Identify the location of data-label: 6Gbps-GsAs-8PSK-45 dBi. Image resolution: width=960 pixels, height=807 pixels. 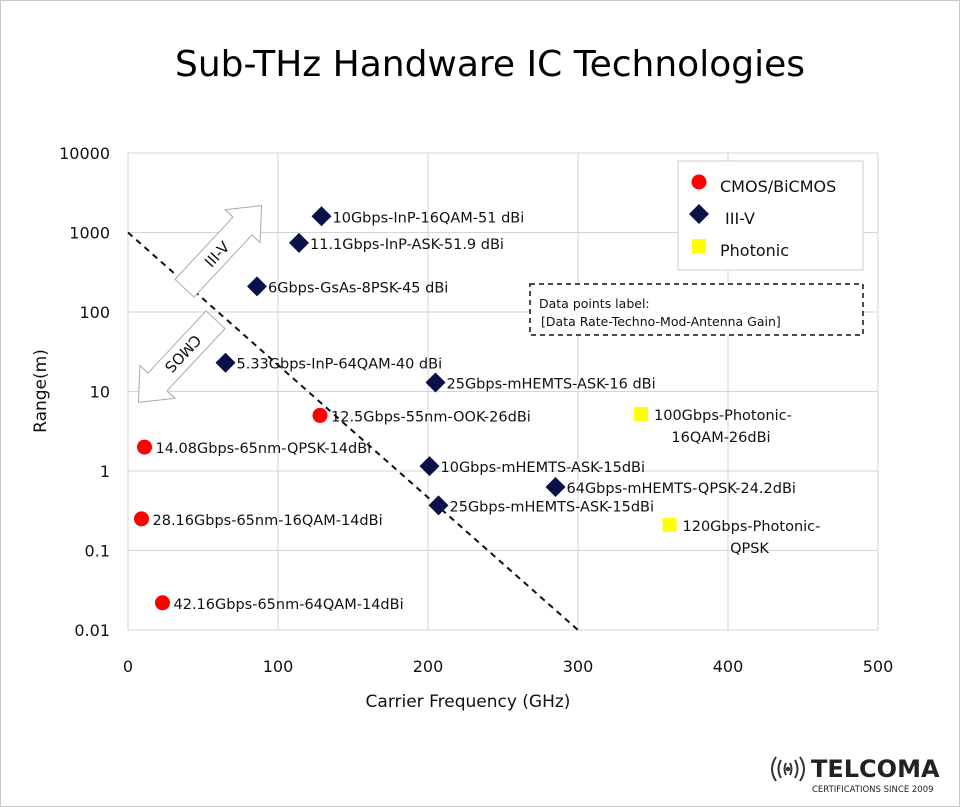
(358, 288).